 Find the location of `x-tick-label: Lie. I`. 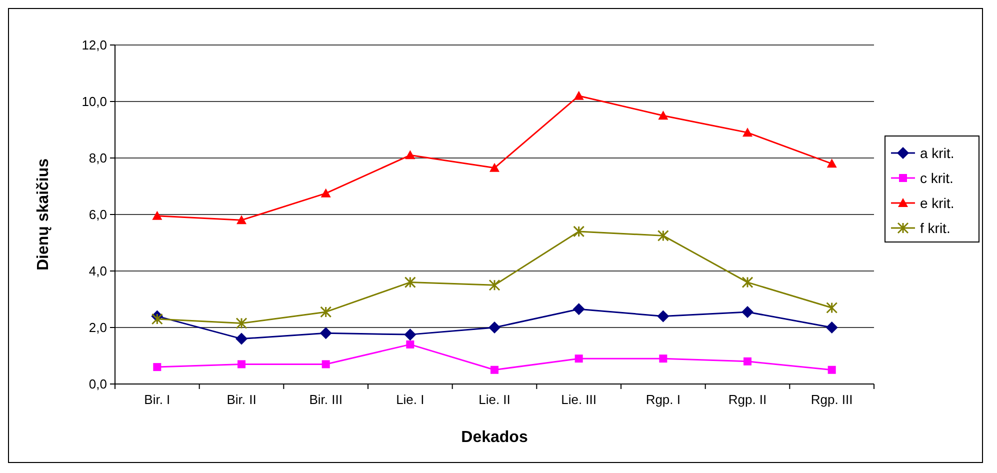

x-tick-label: Lie. I is located at coordinates (410, 399).